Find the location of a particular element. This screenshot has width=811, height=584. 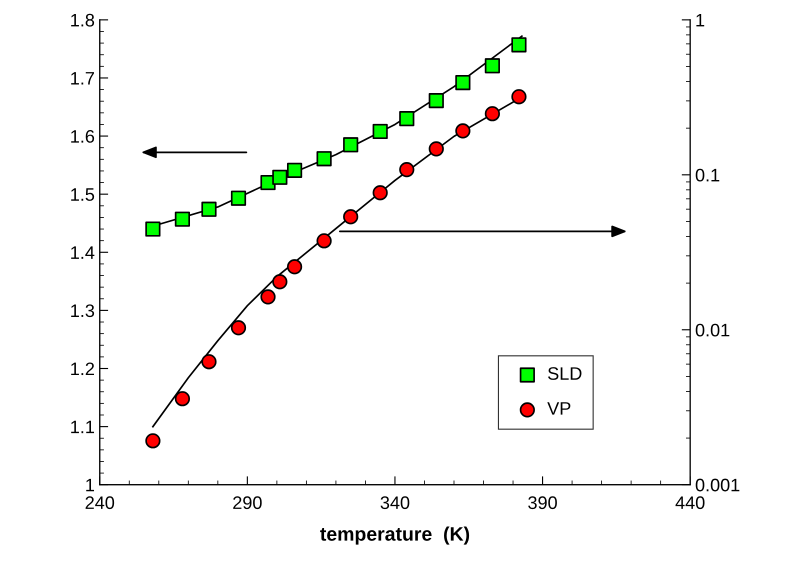

y-tick-label: 1.8 is located at coordinates (82, 20).